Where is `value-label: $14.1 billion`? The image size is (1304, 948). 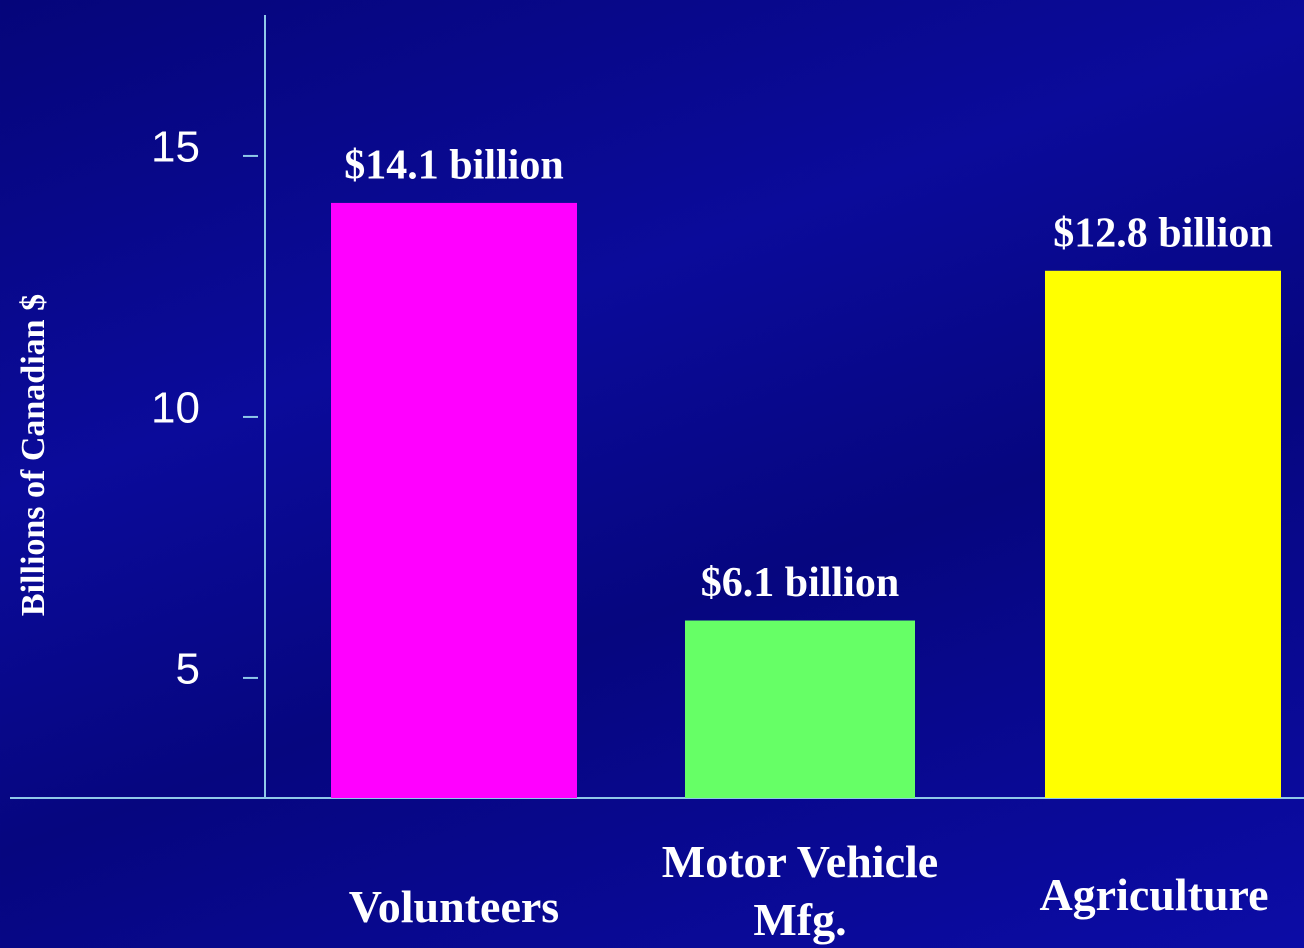 value-label: $14.1 billion is located at coordinates (453, 166).